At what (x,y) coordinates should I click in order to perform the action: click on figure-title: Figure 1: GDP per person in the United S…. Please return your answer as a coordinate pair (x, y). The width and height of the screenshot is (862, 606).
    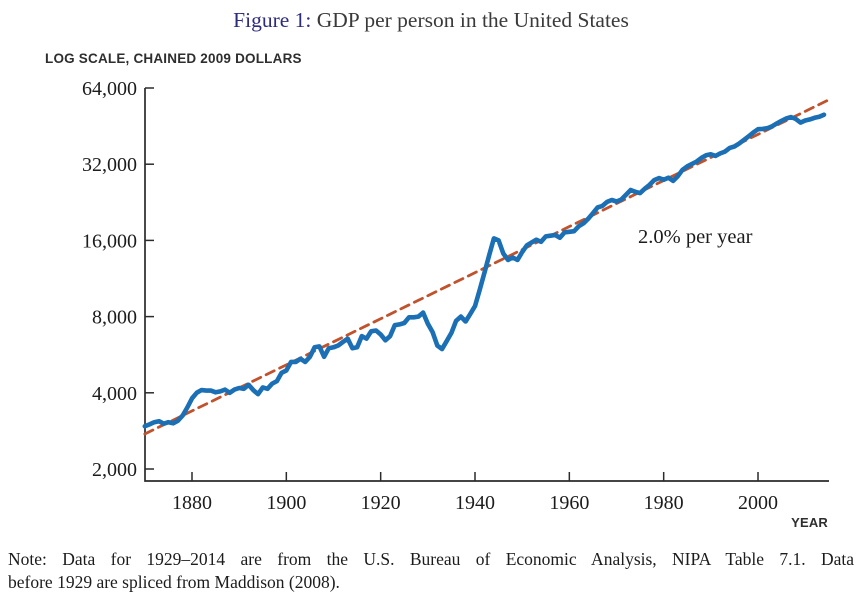
    Looking at the image, I should click on (431, 20).